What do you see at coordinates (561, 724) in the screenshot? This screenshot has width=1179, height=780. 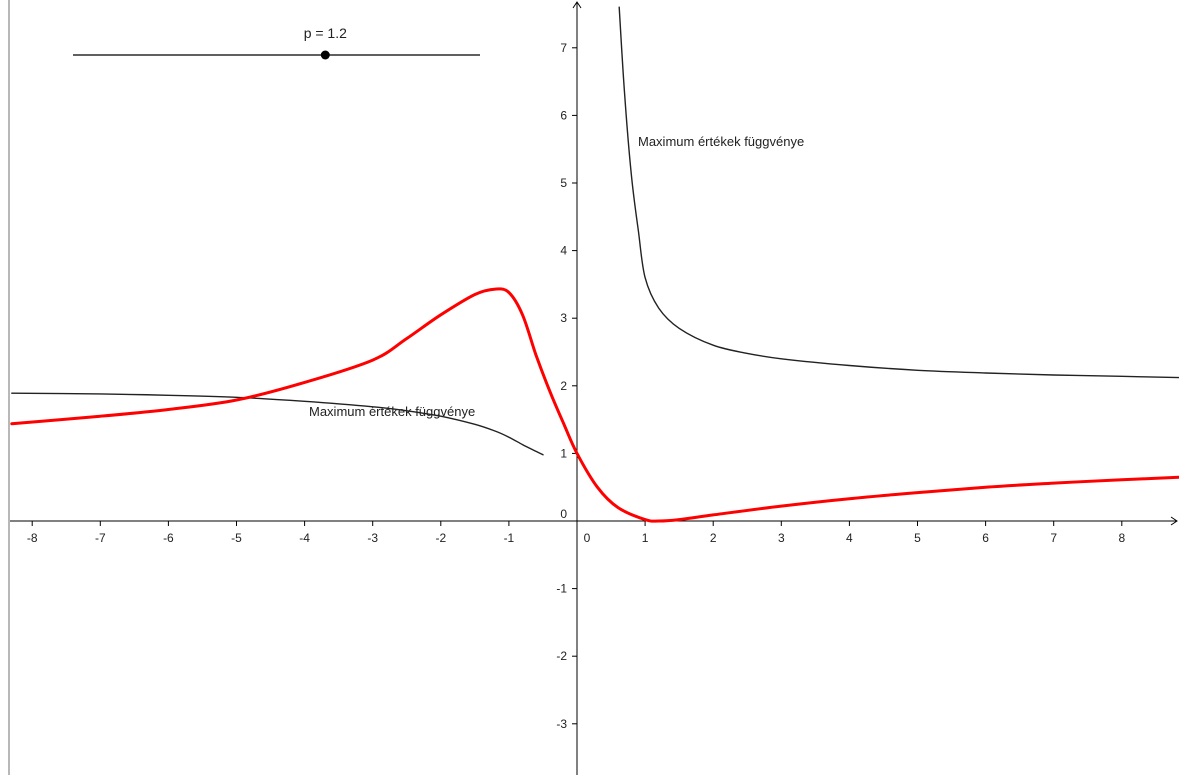 I see `y-tick-label: -3` at bounding box center [561, 724].